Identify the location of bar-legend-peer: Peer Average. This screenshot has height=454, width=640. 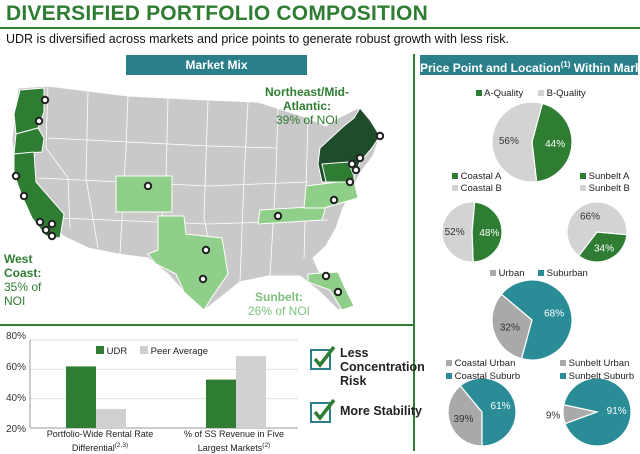
(174, 351).